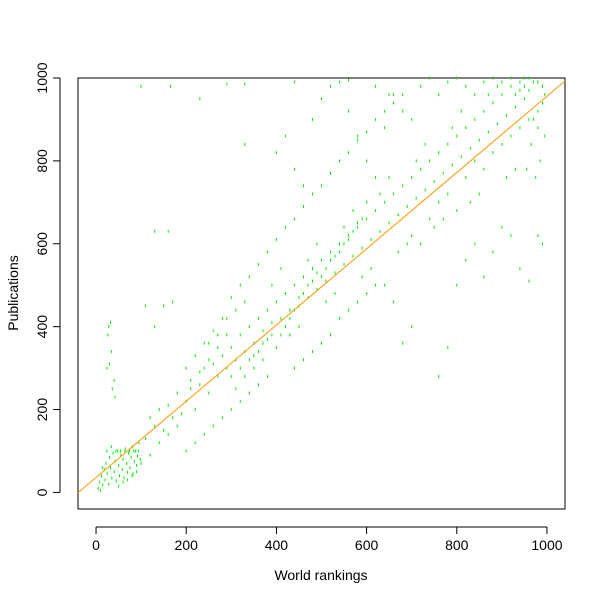  I want to click on x-axis: 0 200 400 600 800 1000, so click(327, 539).